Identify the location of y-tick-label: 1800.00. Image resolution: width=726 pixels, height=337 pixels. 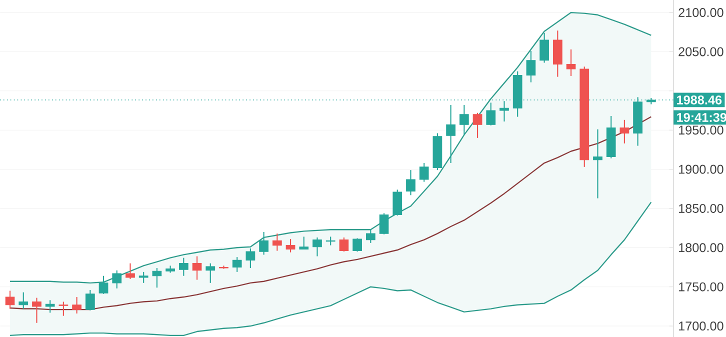
(701, 247).